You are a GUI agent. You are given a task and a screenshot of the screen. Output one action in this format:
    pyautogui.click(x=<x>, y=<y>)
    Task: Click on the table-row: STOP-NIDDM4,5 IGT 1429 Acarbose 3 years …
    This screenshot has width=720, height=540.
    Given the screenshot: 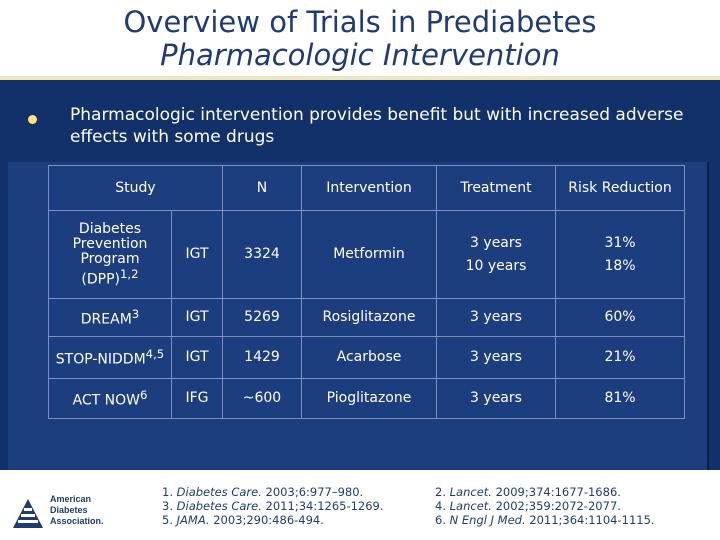 What is the action you would take?
    pyautogui.click(x=366, y=357)
    